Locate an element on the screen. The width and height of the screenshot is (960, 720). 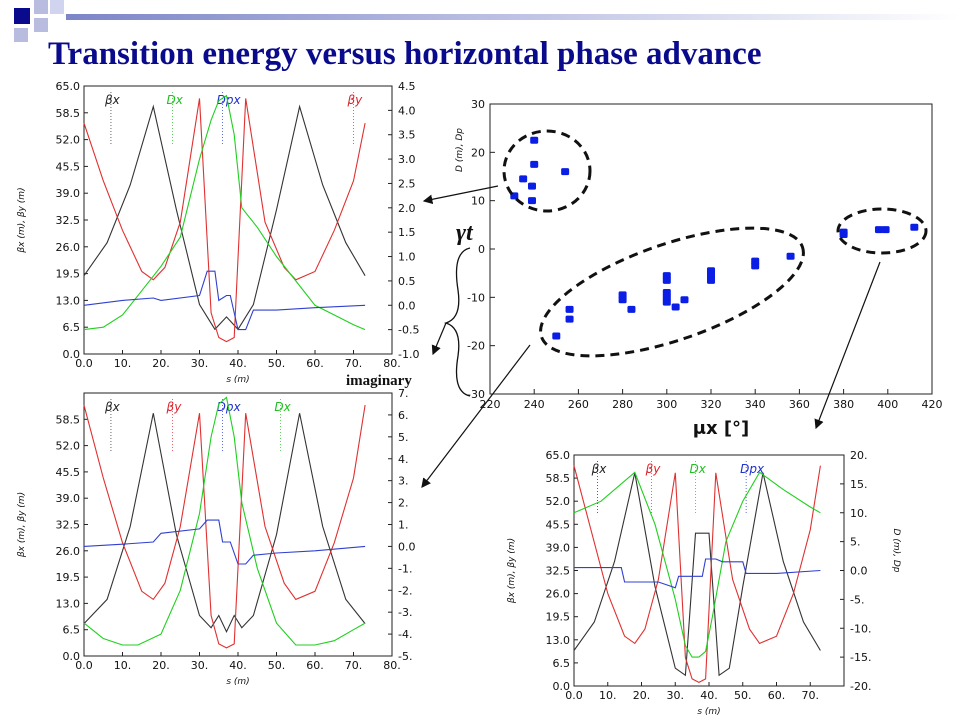
y2-tick-label: 2.5 is located at coordinates (407, 183).